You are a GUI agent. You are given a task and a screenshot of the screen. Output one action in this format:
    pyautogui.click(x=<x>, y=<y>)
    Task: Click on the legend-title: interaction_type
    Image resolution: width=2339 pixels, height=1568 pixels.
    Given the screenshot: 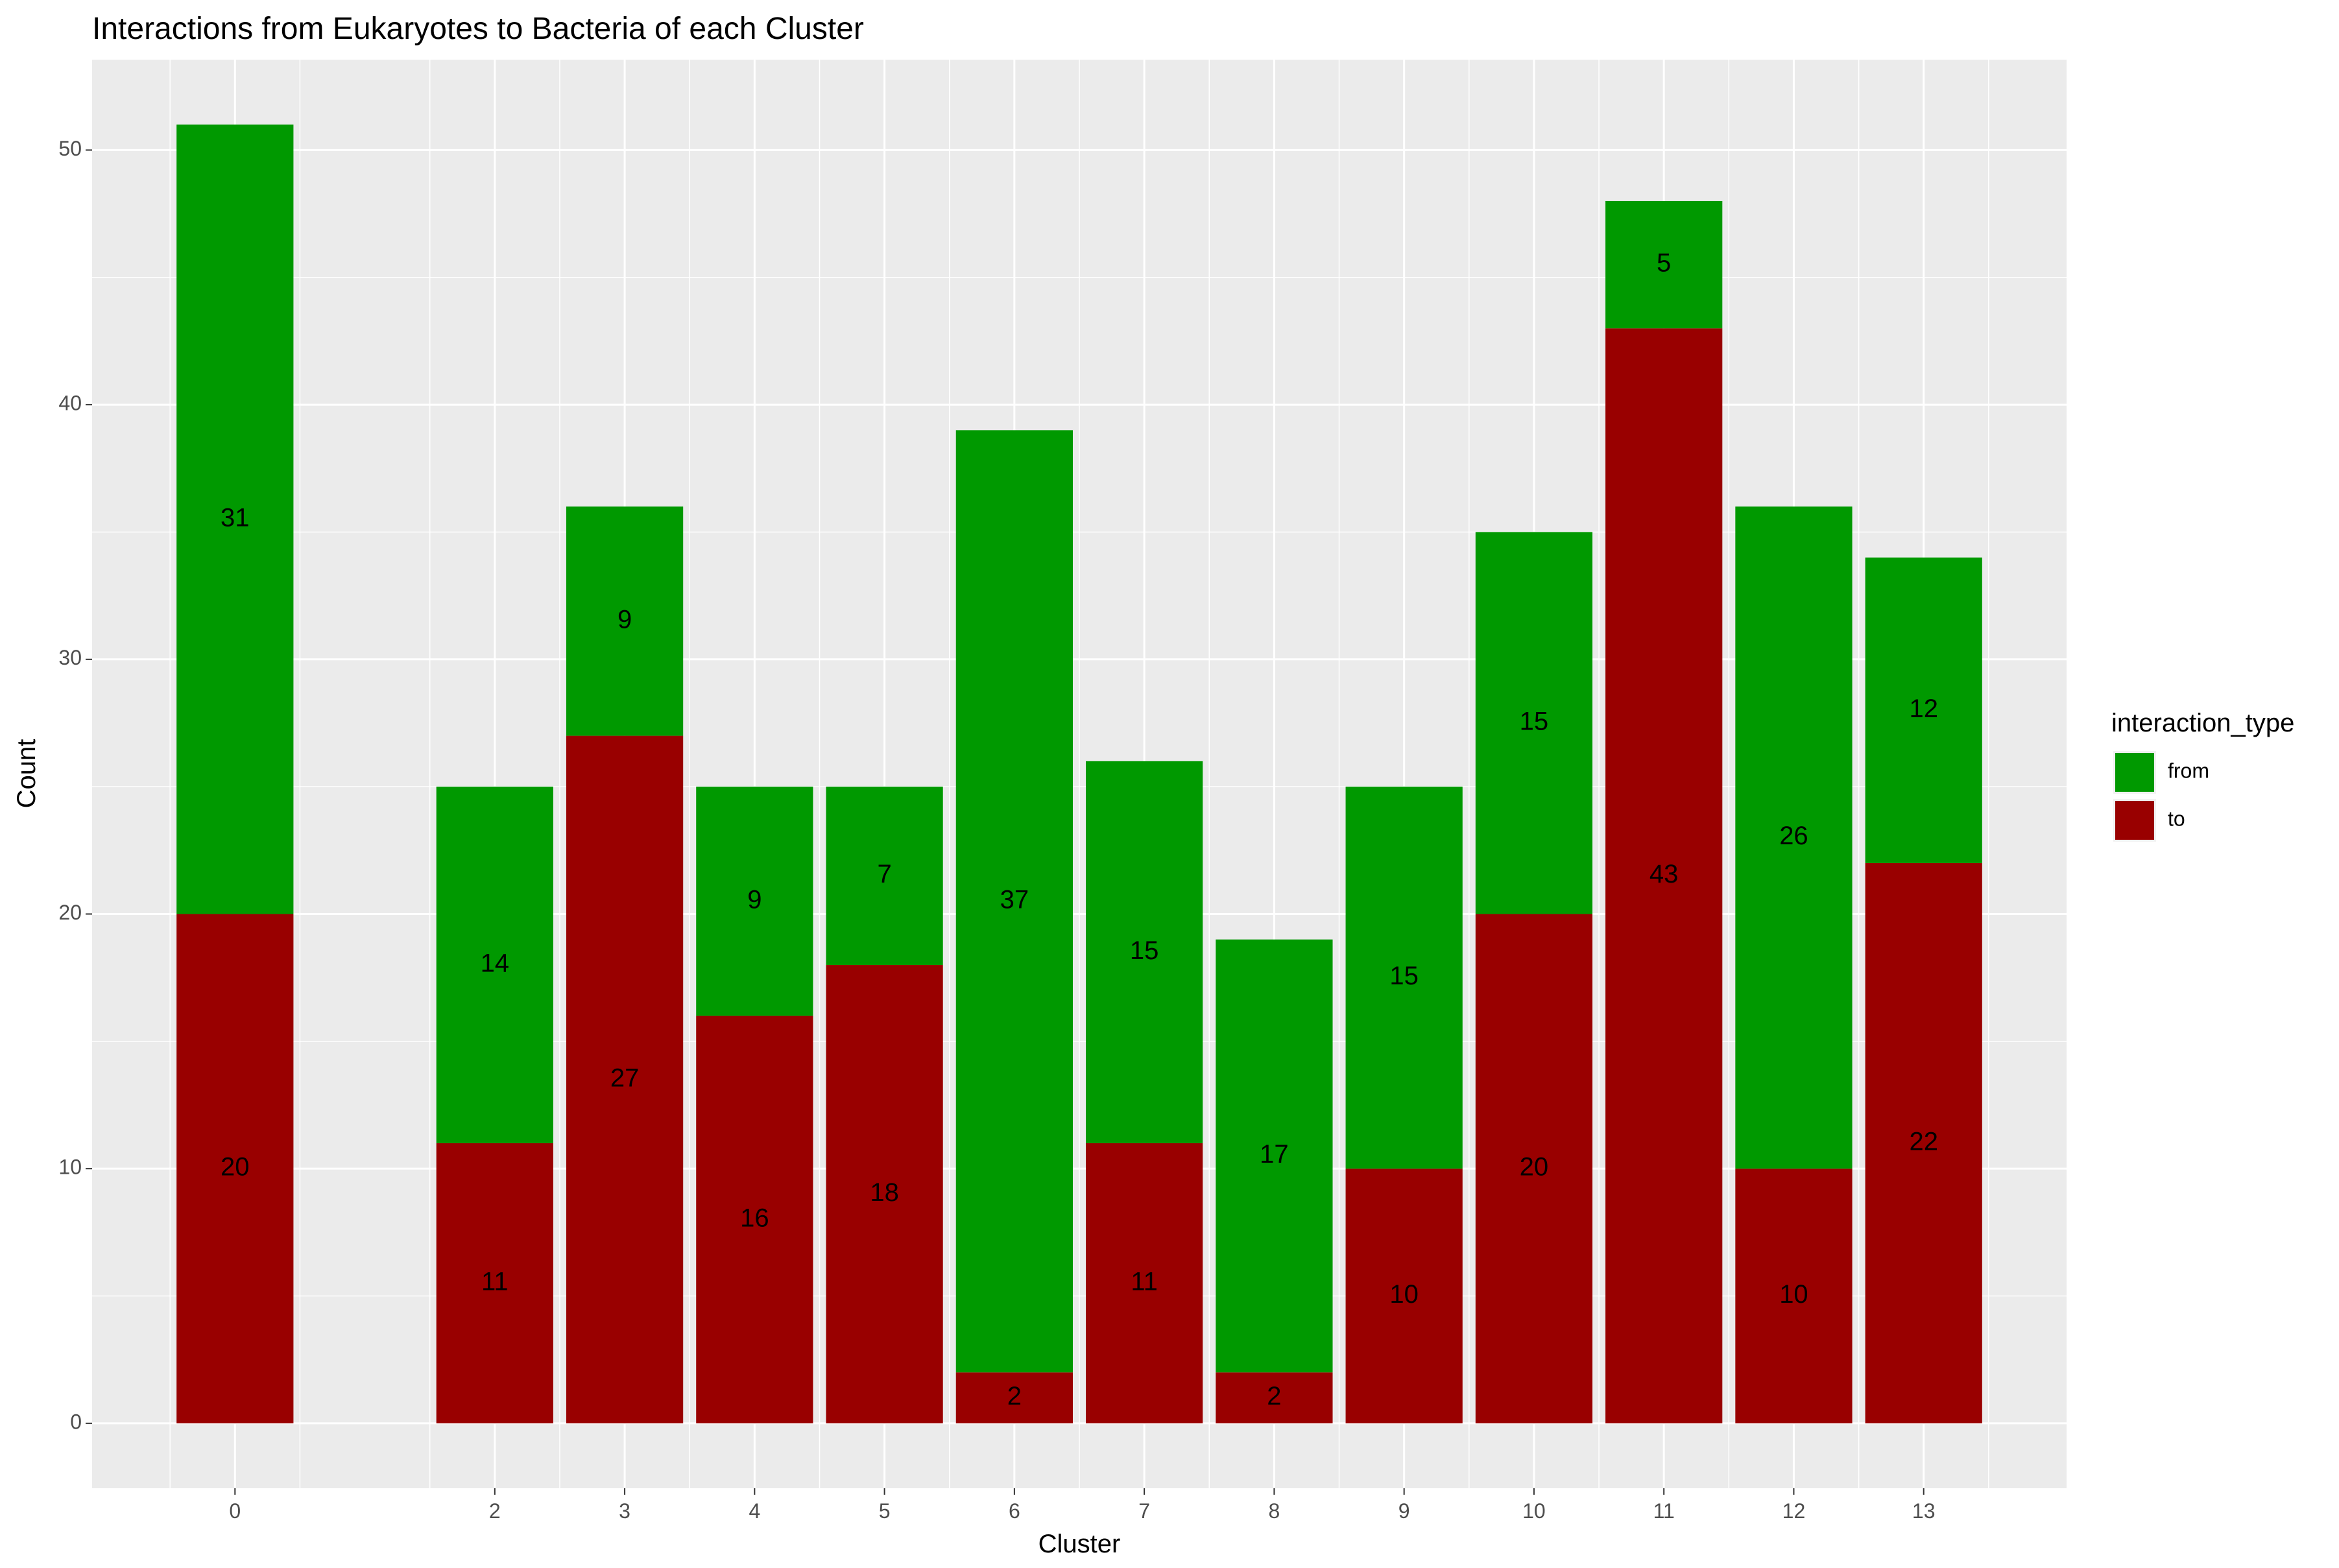 What is the action you would take?
    pyautogui.click(x=2202, y=723)
    